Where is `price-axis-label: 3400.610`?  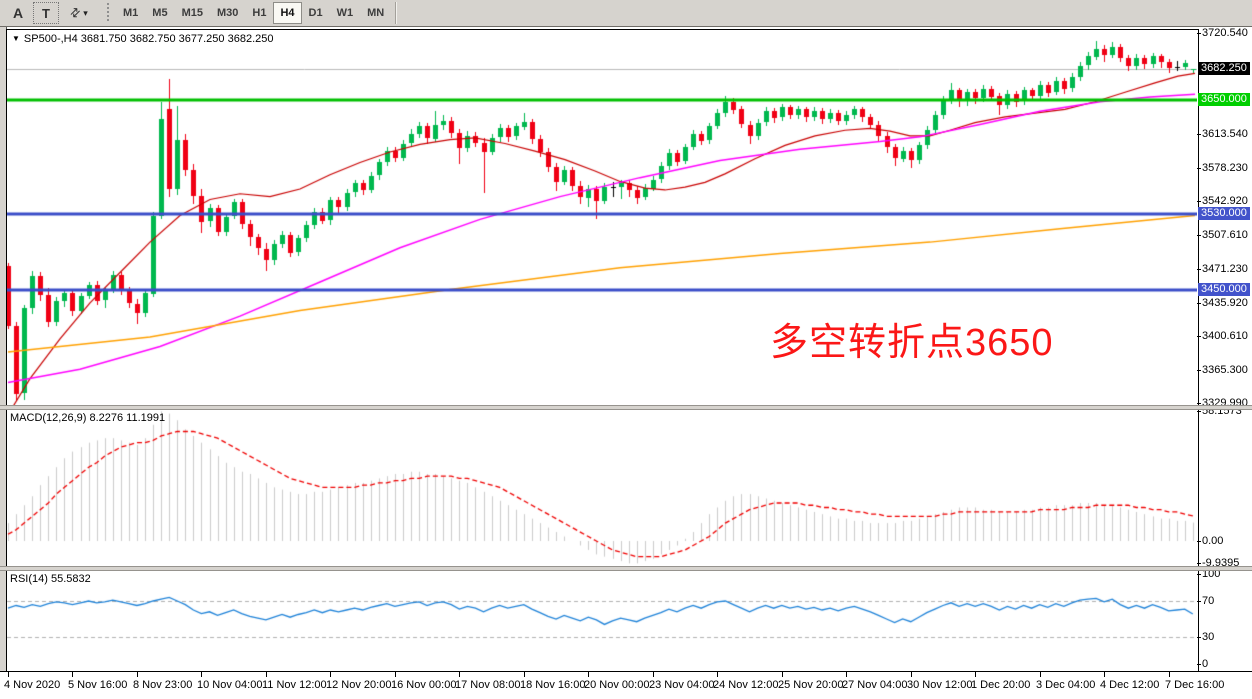
price-axis-label: 3400.610 is located at coordinates (1222, 336).